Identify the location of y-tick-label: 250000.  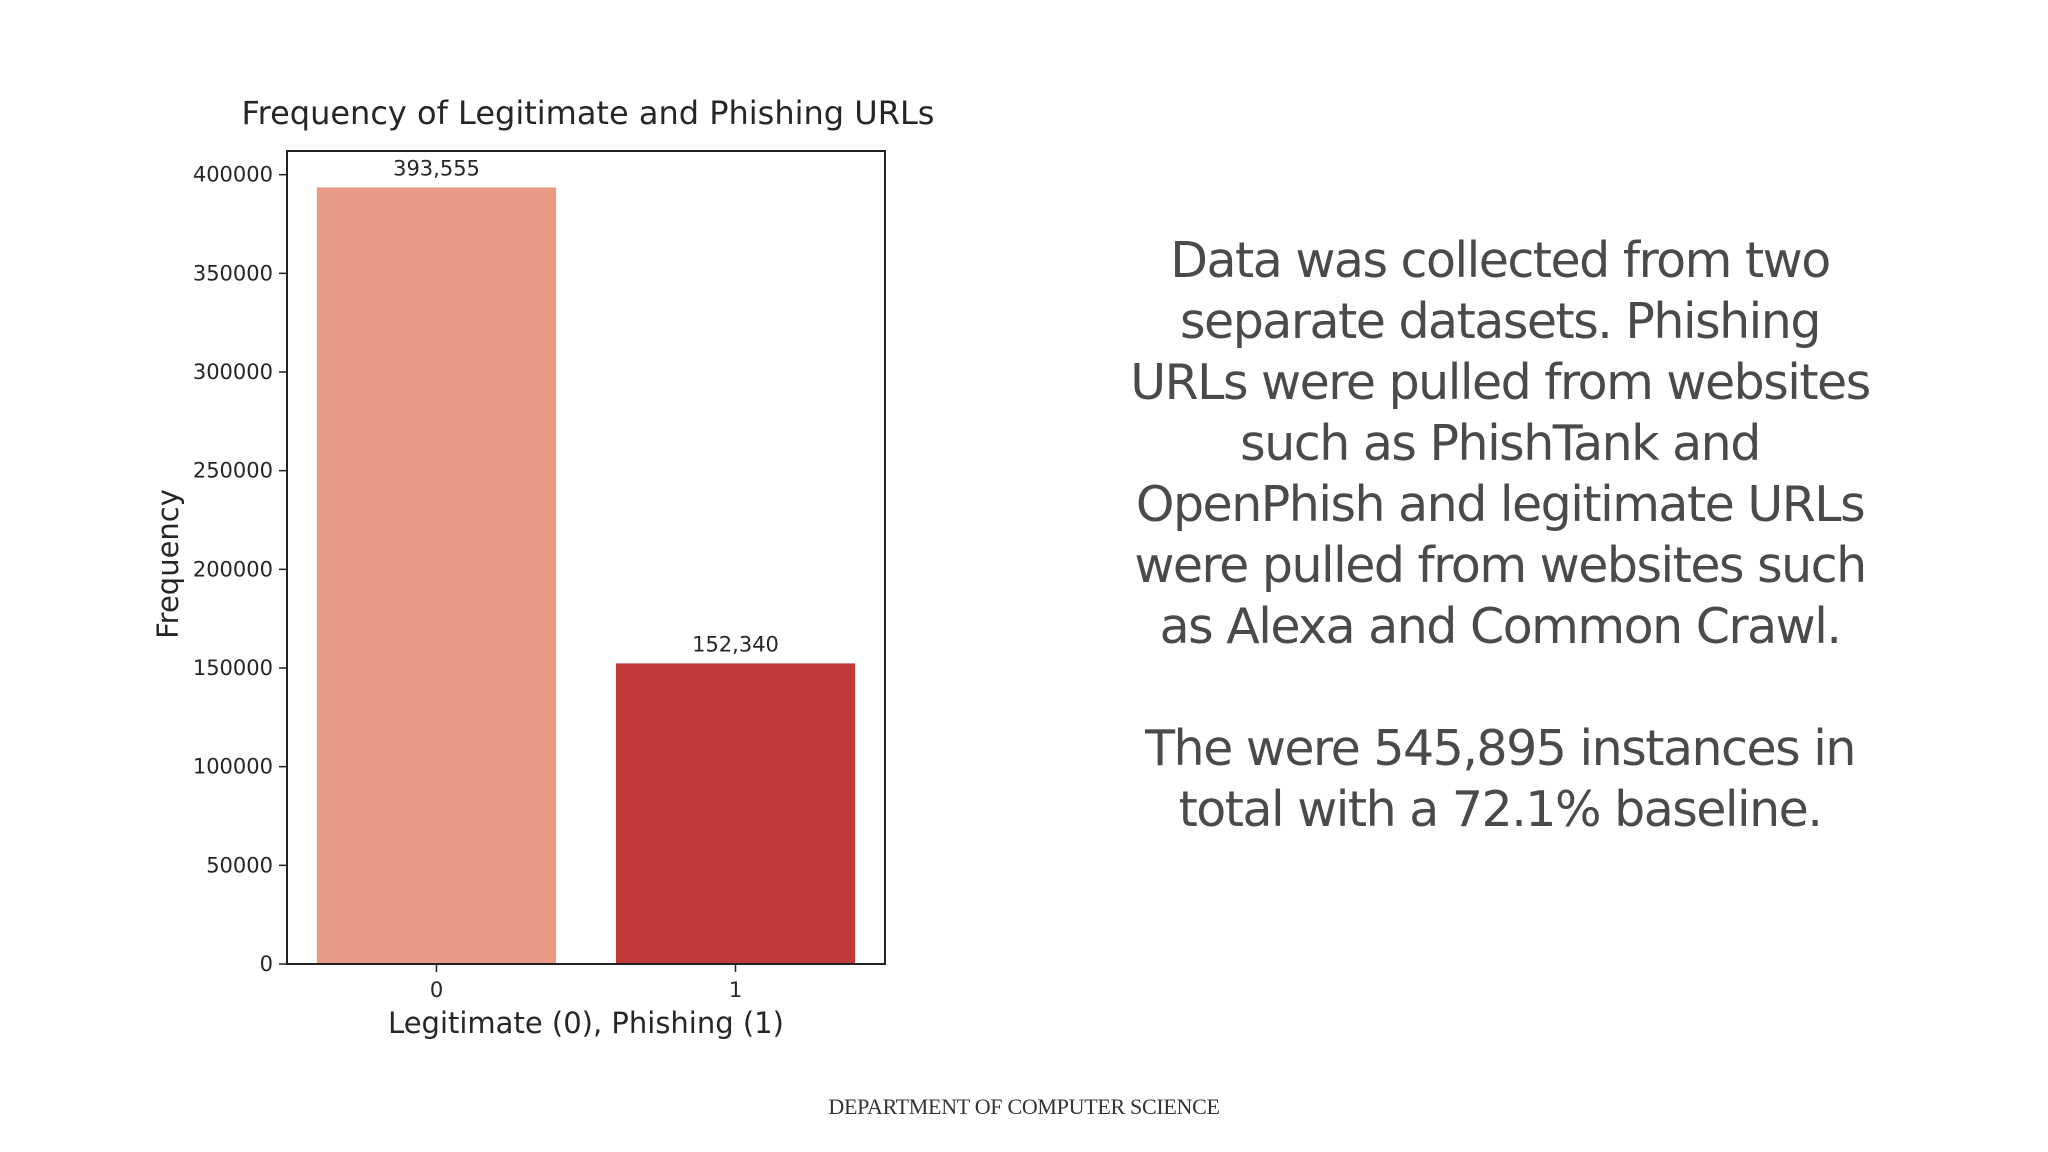
(233, 471).